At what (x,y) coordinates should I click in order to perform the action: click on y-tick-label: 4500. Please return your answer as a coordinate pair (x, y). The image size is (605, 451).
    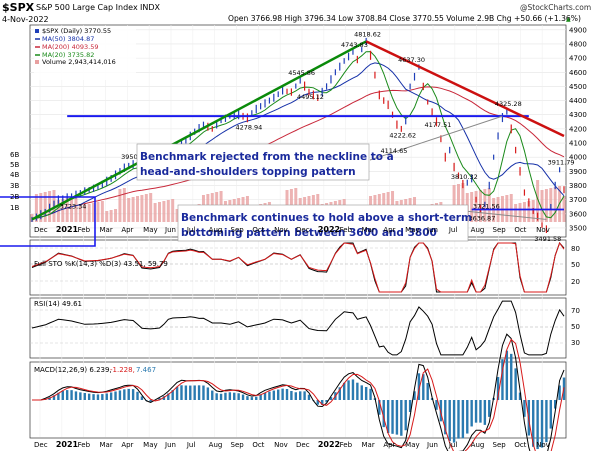
    Looking at the image, I should click on (578, 87).